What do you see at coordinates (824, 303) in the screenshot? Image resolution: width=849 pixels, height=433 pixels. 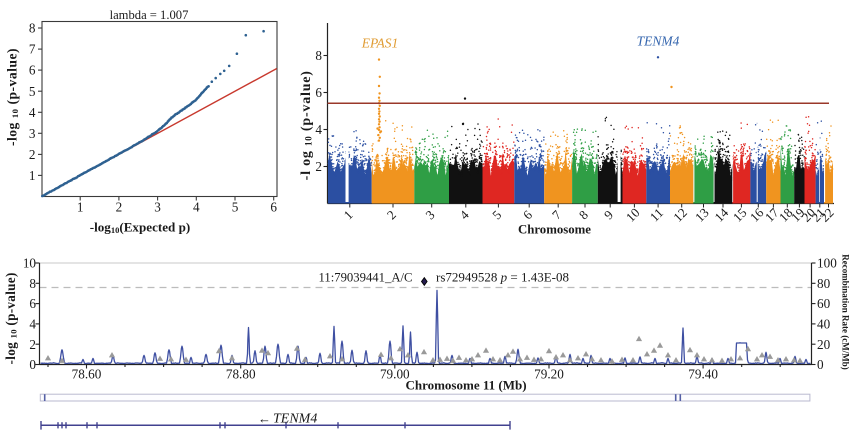 I see `svg-text: 60` at bounding box center [824, 303].